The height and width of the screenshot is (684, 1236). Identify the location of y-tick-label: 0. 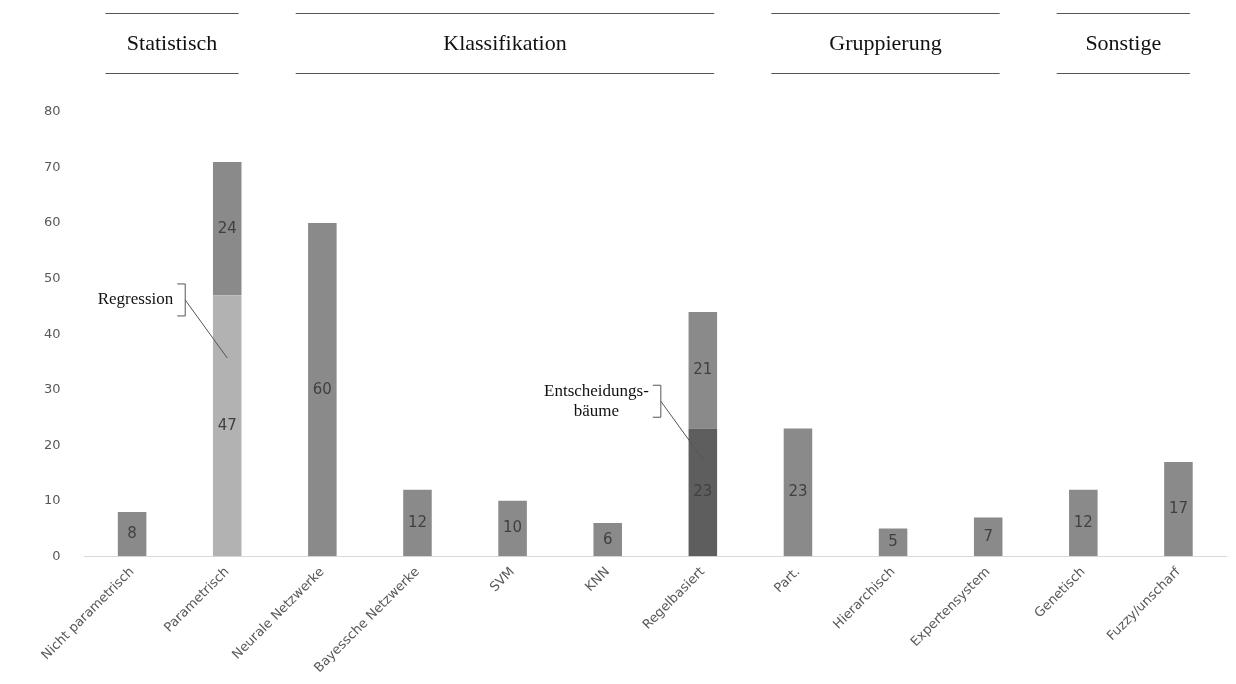
(56, 555).